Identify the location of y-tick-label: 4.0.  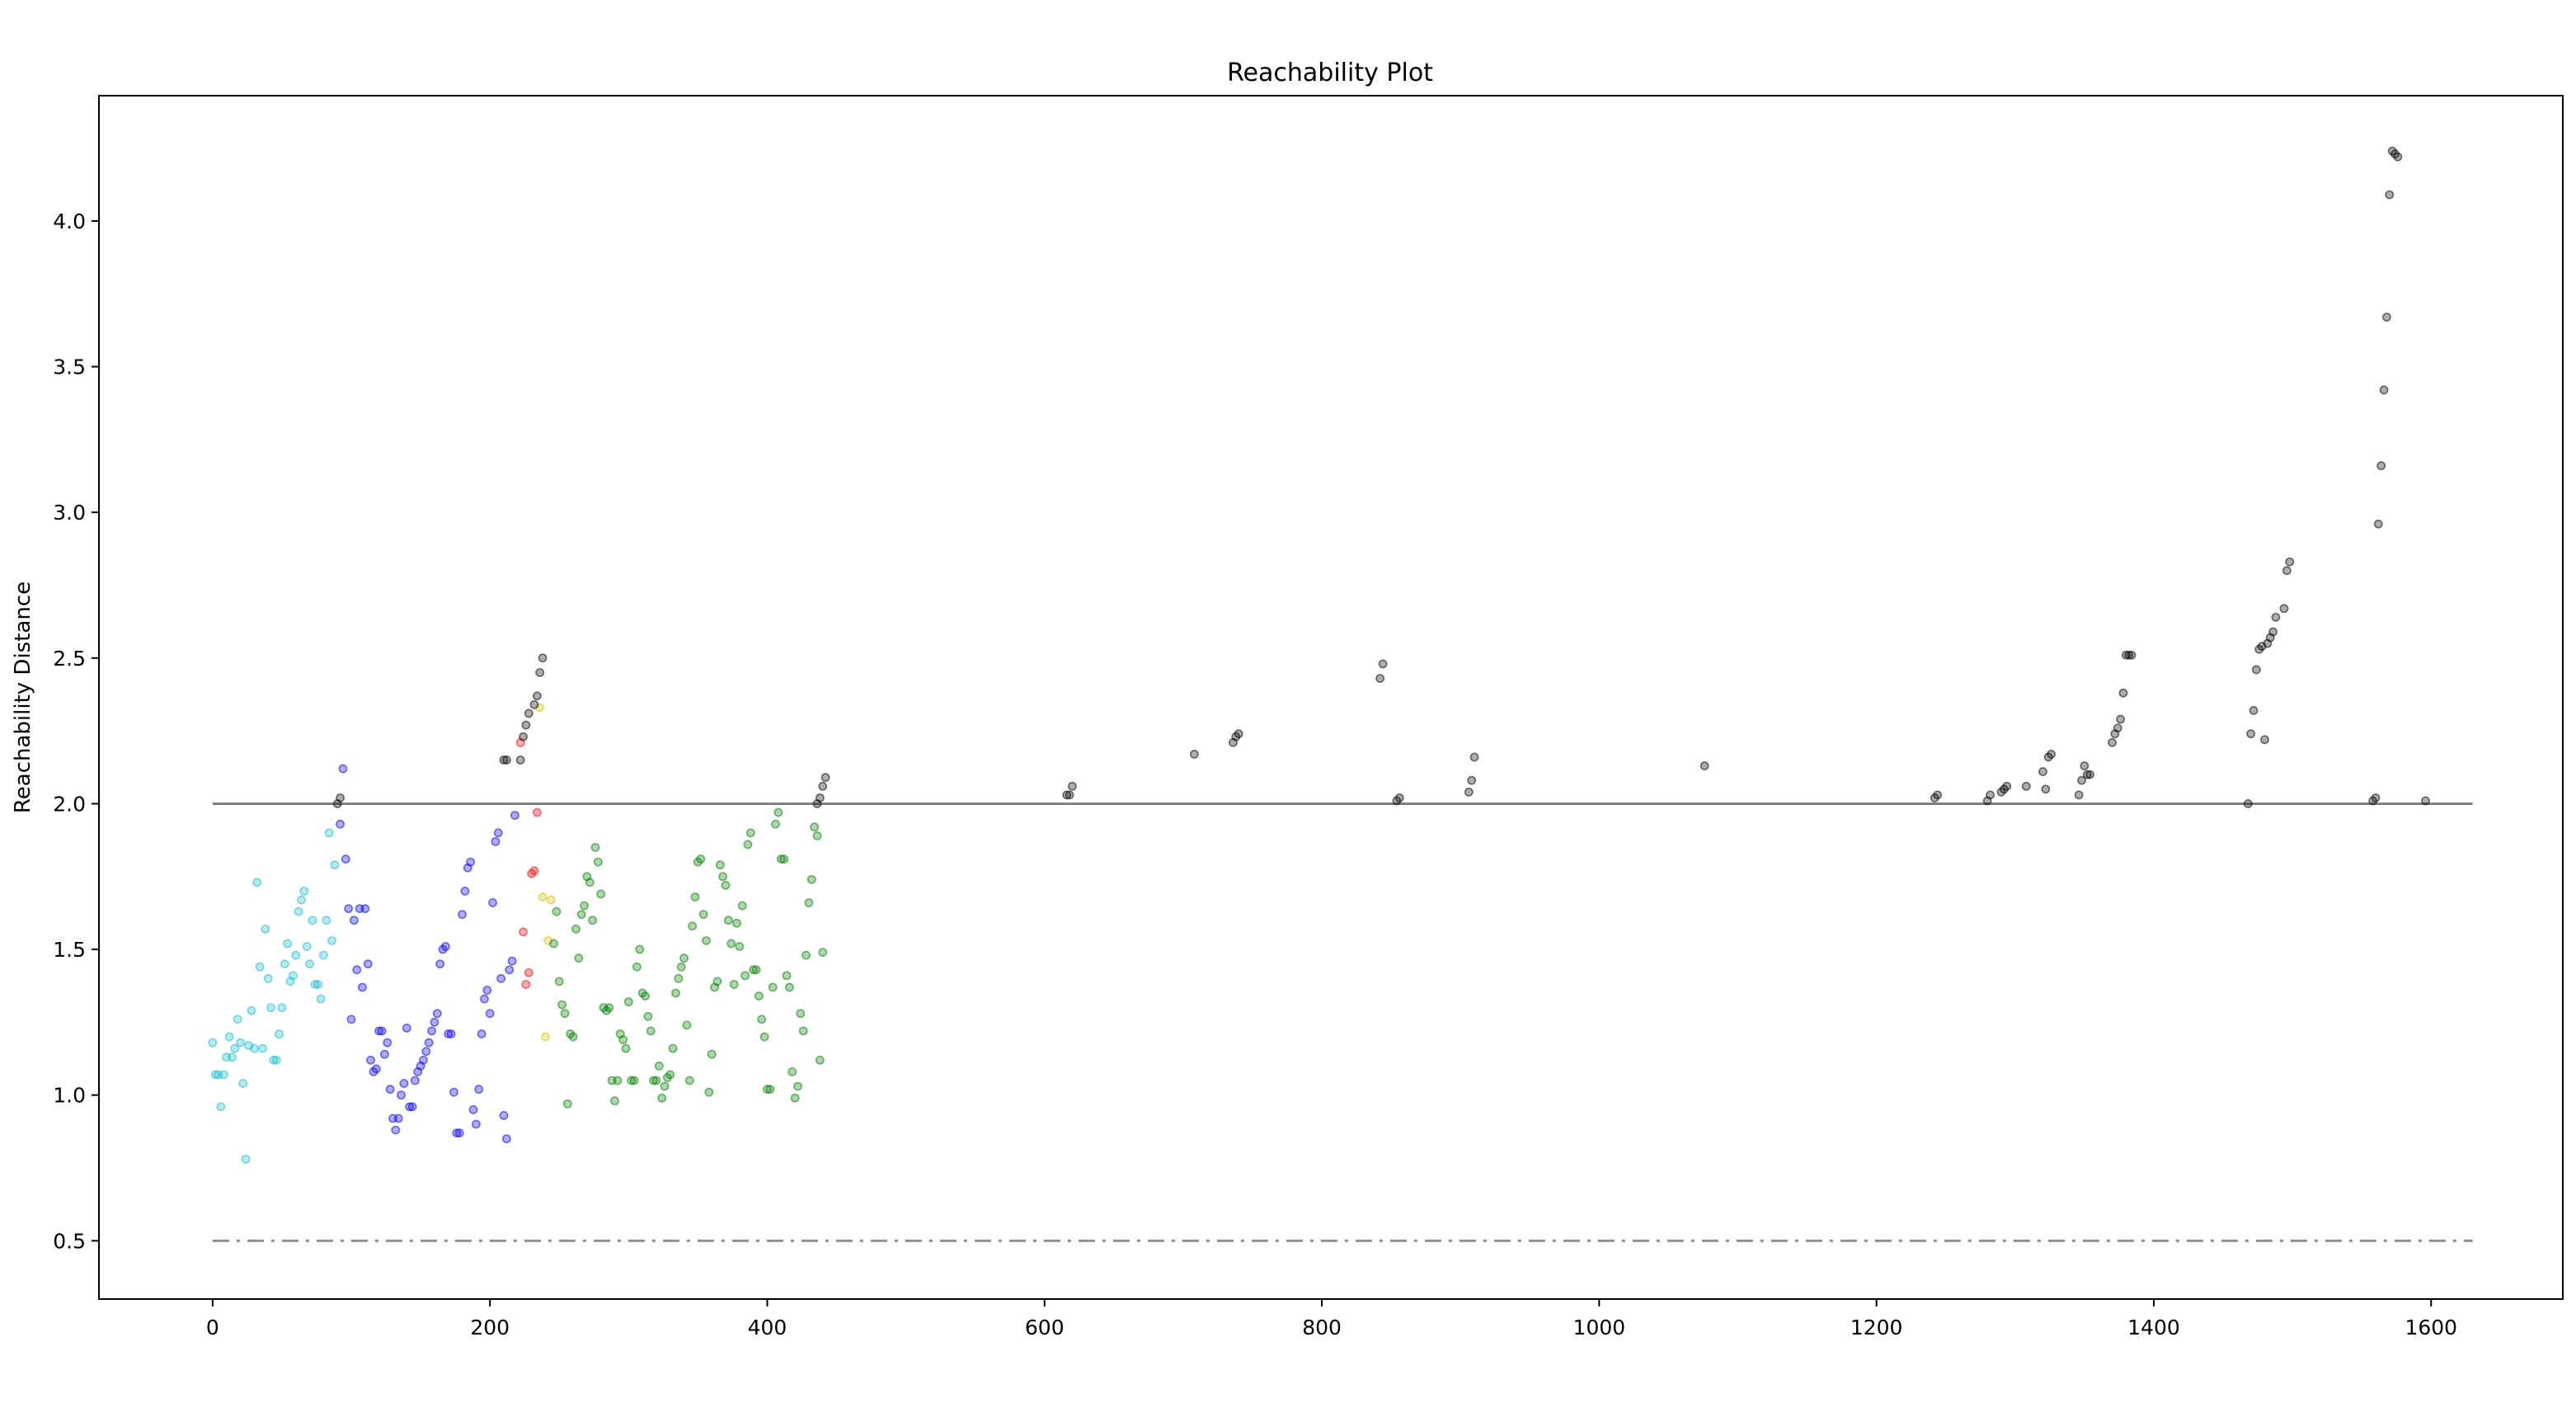
(69, 221).